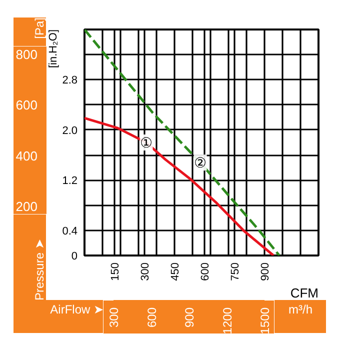 The width and height of the screenshot is (342, 342). I want to click on series-label: ①, so click(146, 142).